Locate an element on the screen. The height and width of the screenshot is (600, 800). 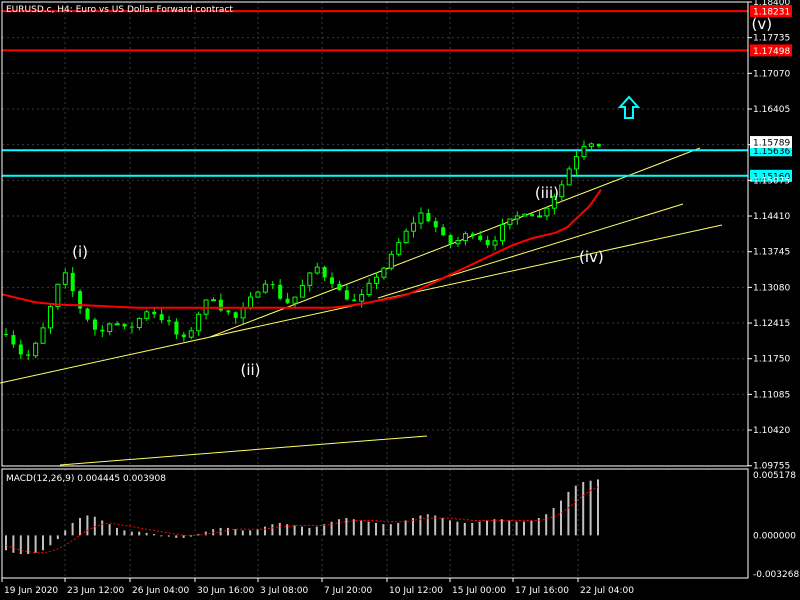
price-tick-label: 1.09755 is located at coordinates (771, 467).